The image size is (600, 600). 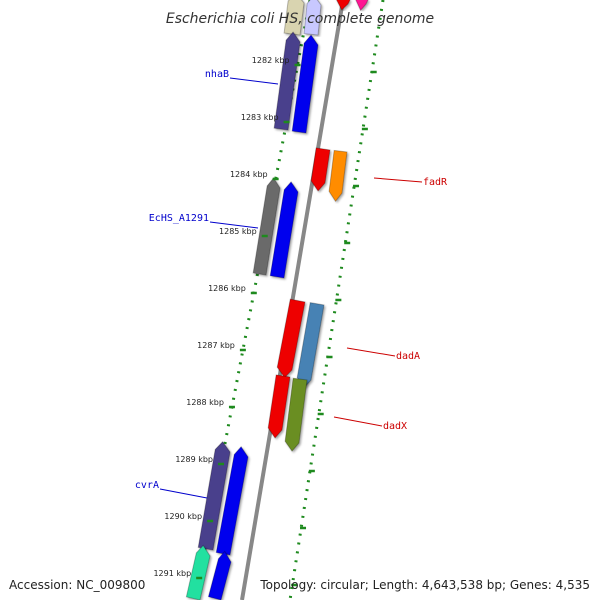 I want to click on tick-label: 1287 kbp, so click(x=216, y=345).